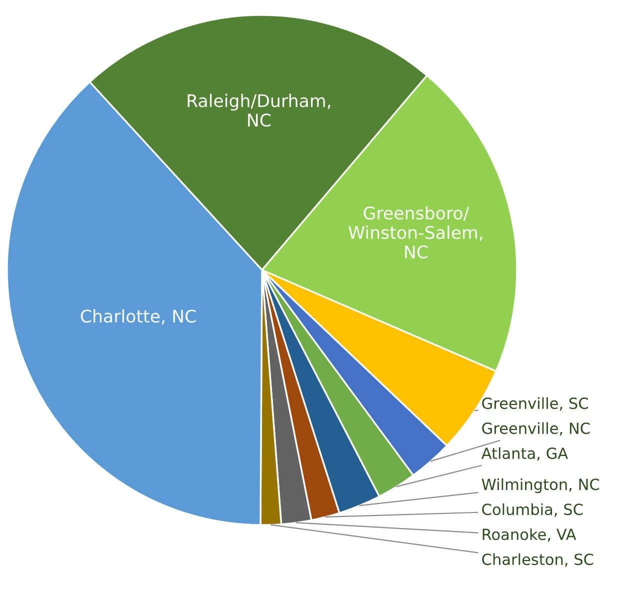 The image size is (641, 592). What do you see at coordinates (535, 404) in the screenshot?
I see `slice-label: Greenville, SC` at bounding box center [535, 404].